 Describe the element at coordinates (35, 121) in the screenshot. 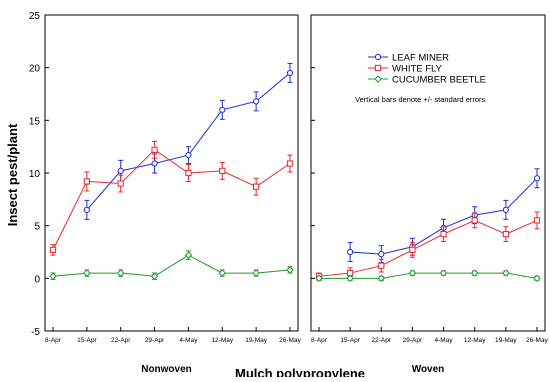

I see `y-tick-label: 15` at that location.